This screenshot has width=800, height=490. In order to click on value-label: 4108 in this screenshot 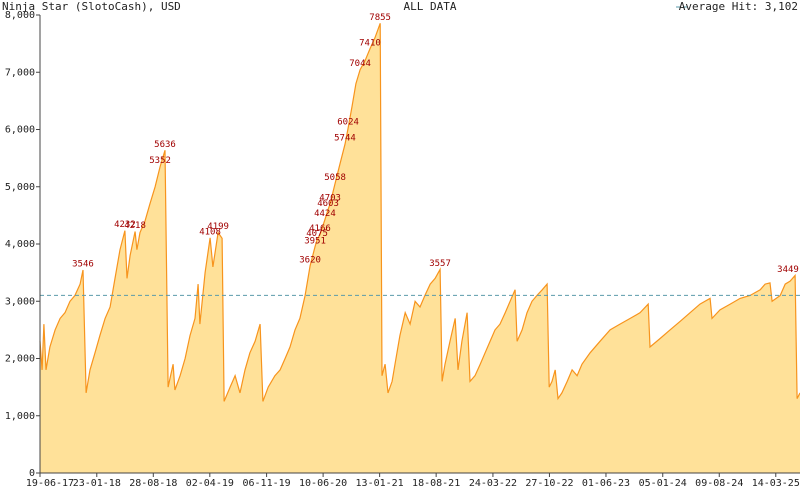, I will do `click(210, 232)`.